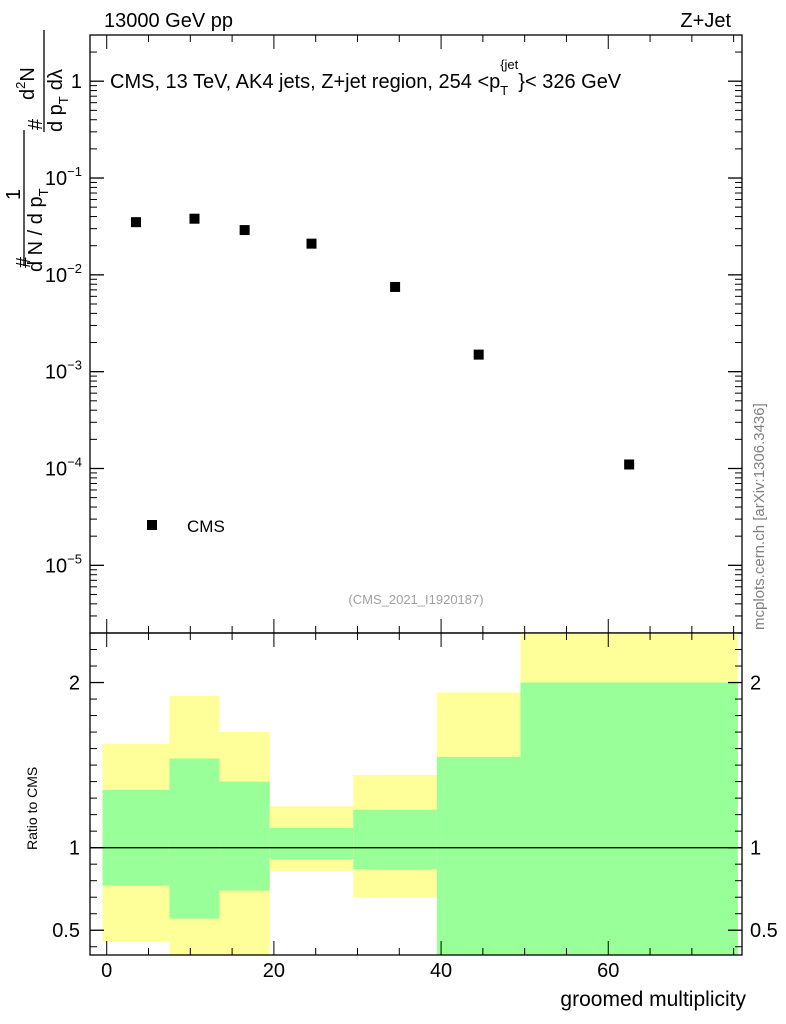 This screenshot has height=1024, width=786. I want to click on watermark: mcplots.cern.ch [arXiv:1306.3436], so click(759, 516).